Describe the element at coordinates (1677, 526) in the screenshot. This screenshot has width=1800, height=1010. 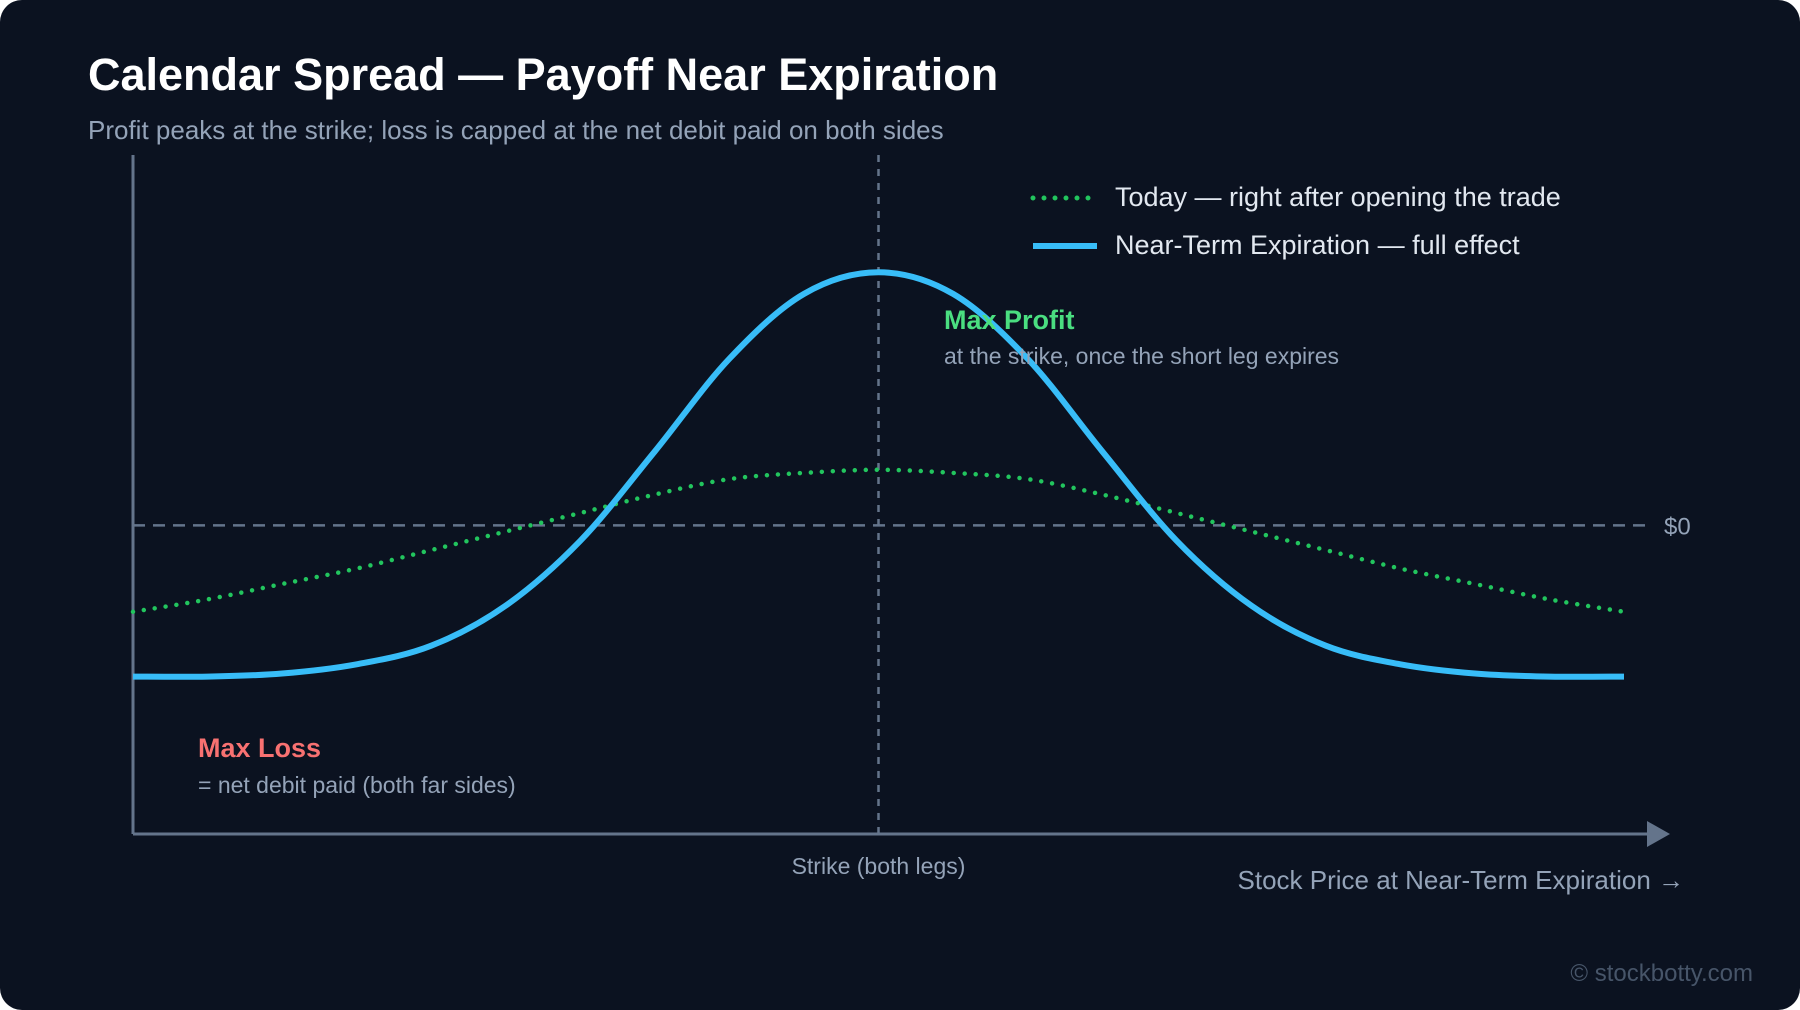
I see `zero-tick-label: $0` at that location.